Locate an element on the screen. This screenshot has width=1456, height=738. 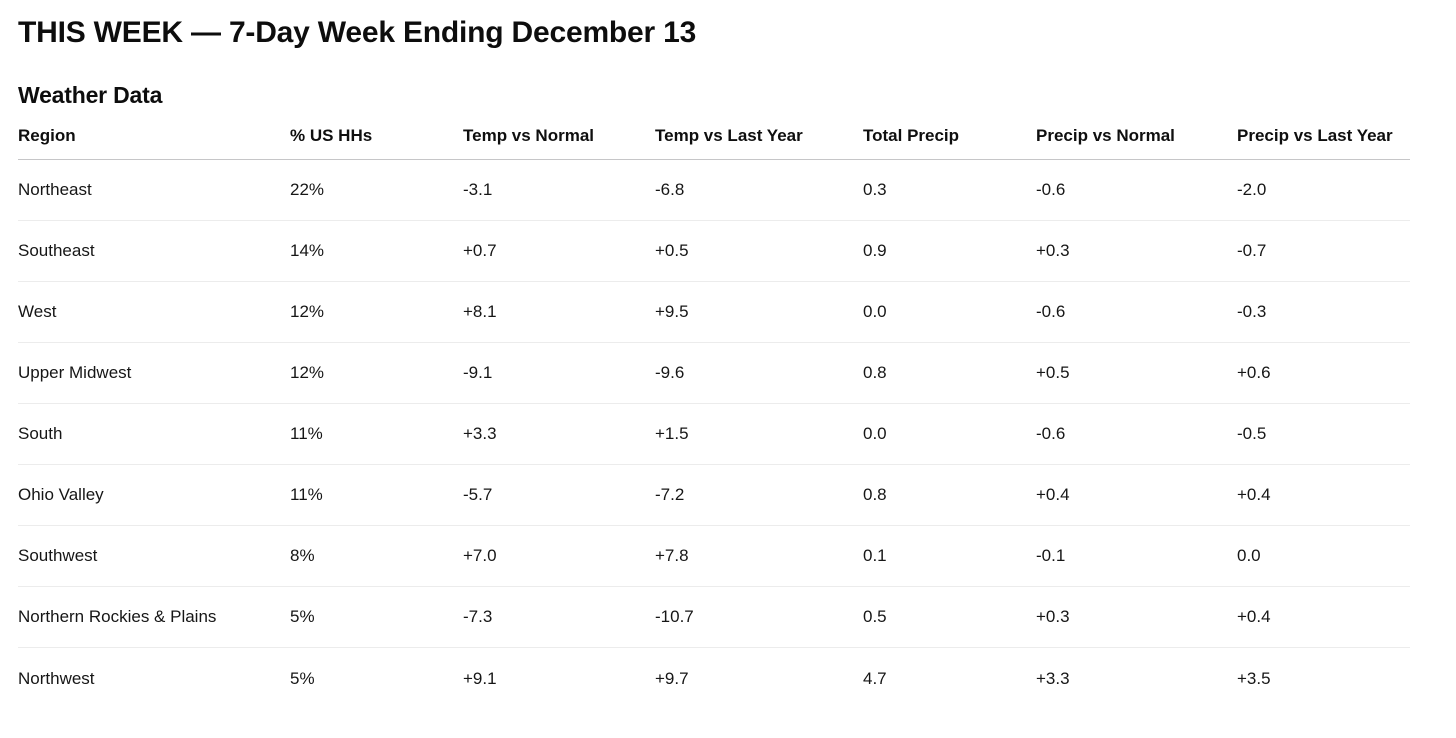
region-cell: Northwest is located at coordinates (56, 678).